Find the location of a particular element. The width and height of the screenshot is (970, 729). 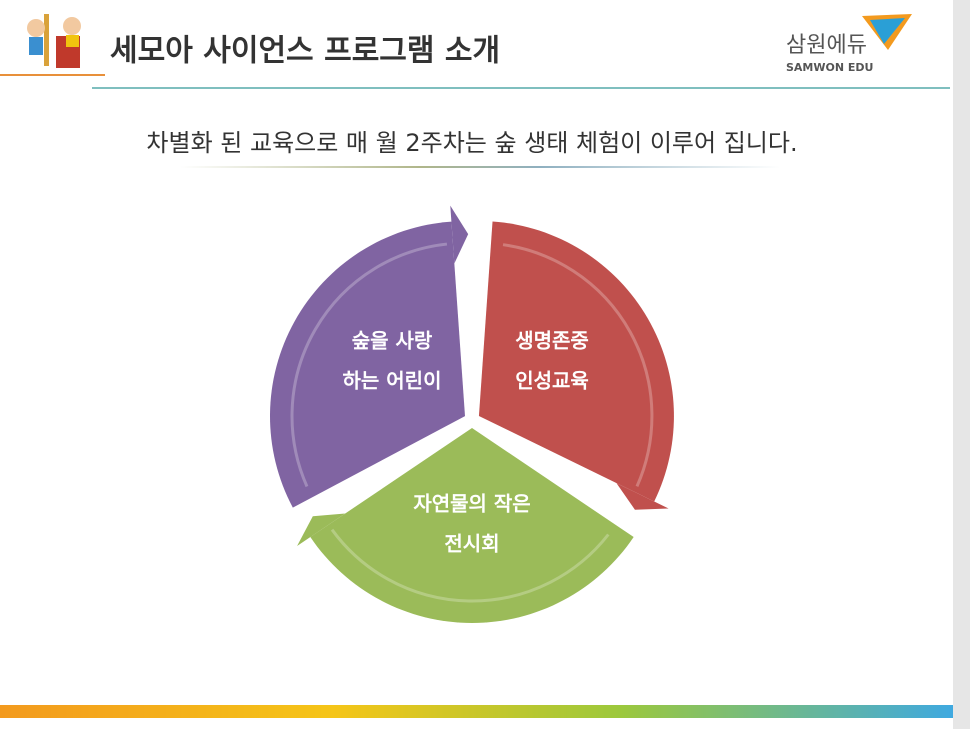

subtitle: 차별화 된 교육으로 매 월 2주차는 숲 생태 체험이 이루어 집니다. is located at coordinates (471, 143).